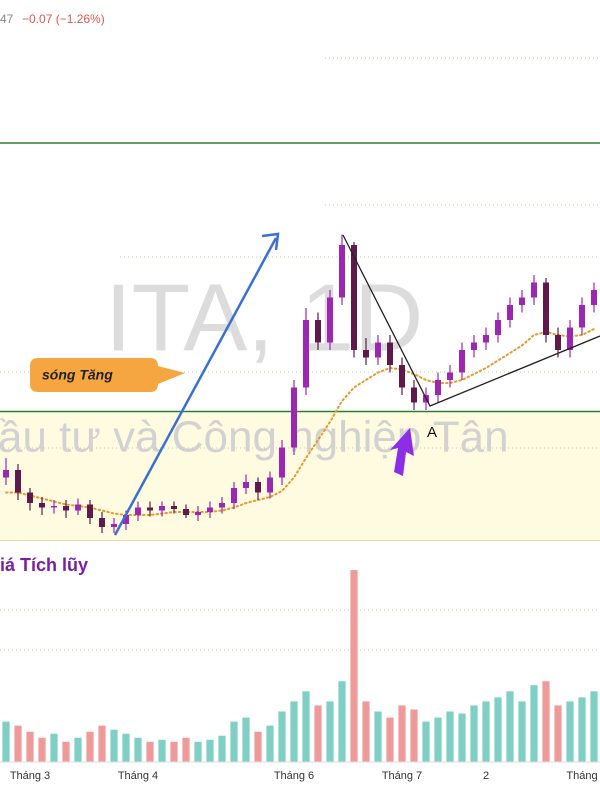 The image size is (600, 800). I want to click on point-label: A, so click(432, 432).